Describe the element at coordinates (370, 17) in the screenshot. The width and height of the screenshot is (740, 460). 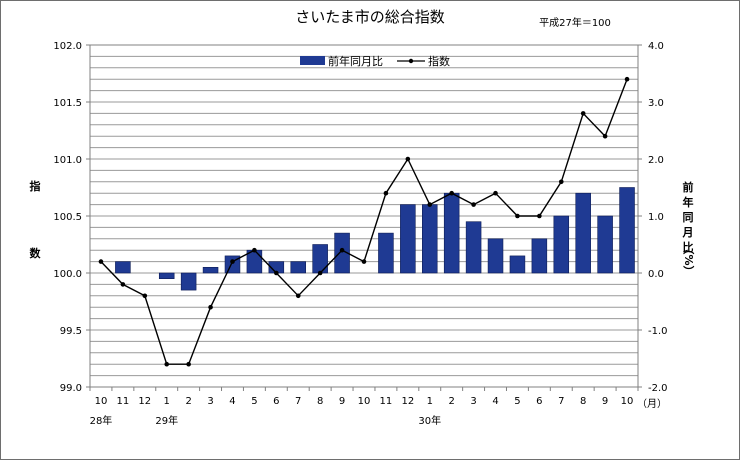
I see `chart-title: さいたま市の総合指数` at that location.